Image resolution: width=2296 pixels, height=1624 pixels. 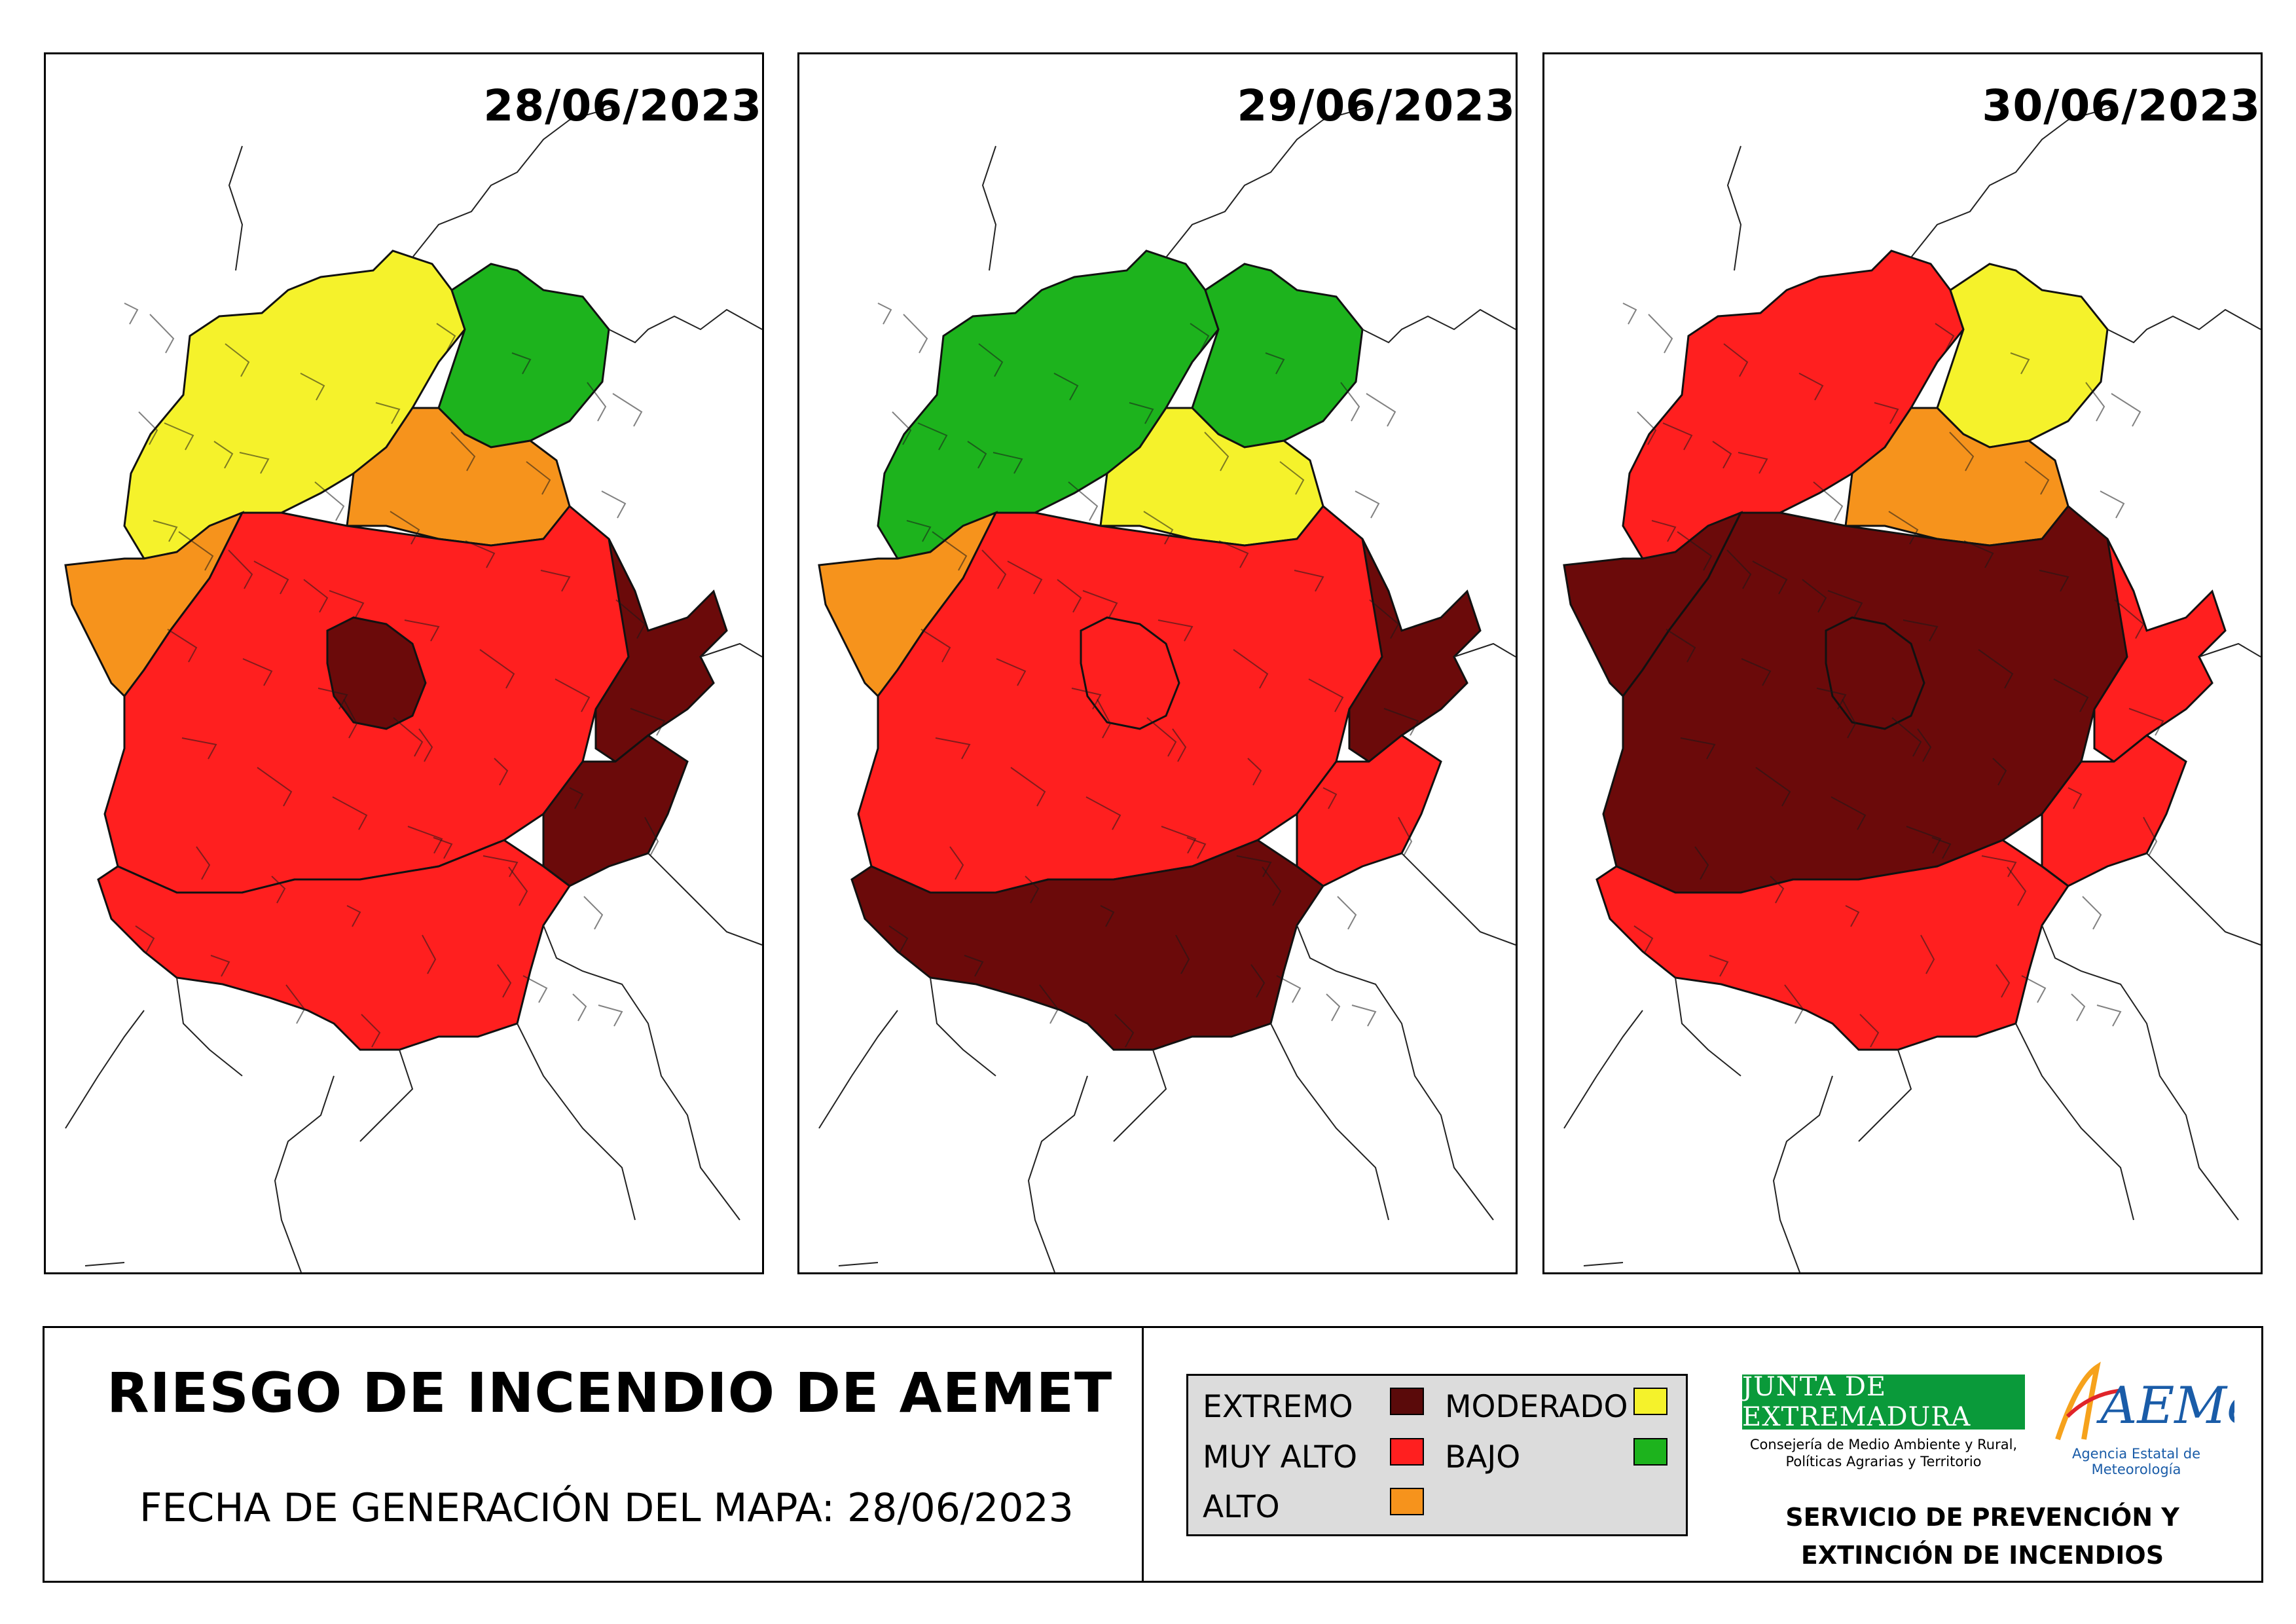 What do you see at coordinates (1407, 1501) in the screenshot?
I see `legend-swatch-alto` at bounding box center [1407, 1501].